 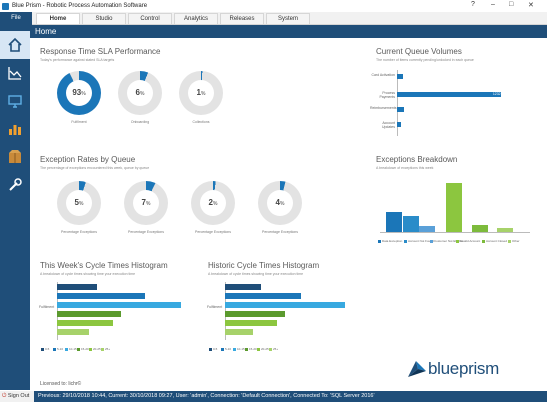 What do you see at coordinates (417, 369) in the screenshot?
I see `prism-logo-icon` at bounding box center [417, 369].